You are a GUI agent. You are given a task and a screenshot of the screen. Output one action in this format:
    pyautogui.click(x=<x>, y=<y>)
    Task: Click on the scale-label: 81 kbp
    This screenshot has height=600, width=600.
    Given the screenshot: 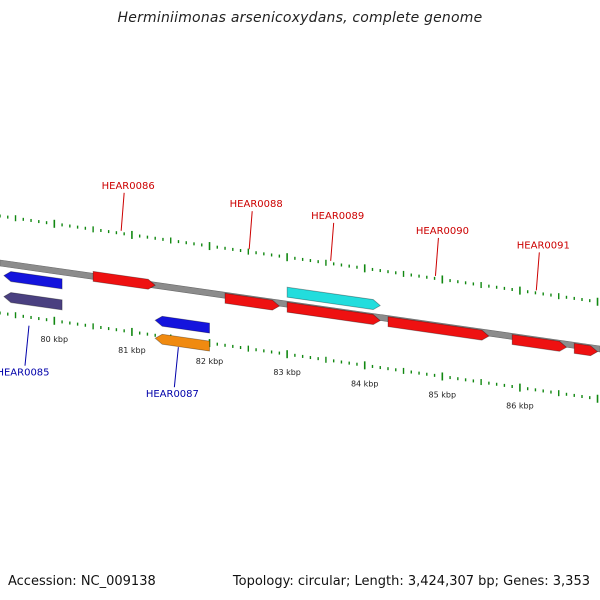 What is the action you would take?
    pyautogui.click(x=132, y=350)
    